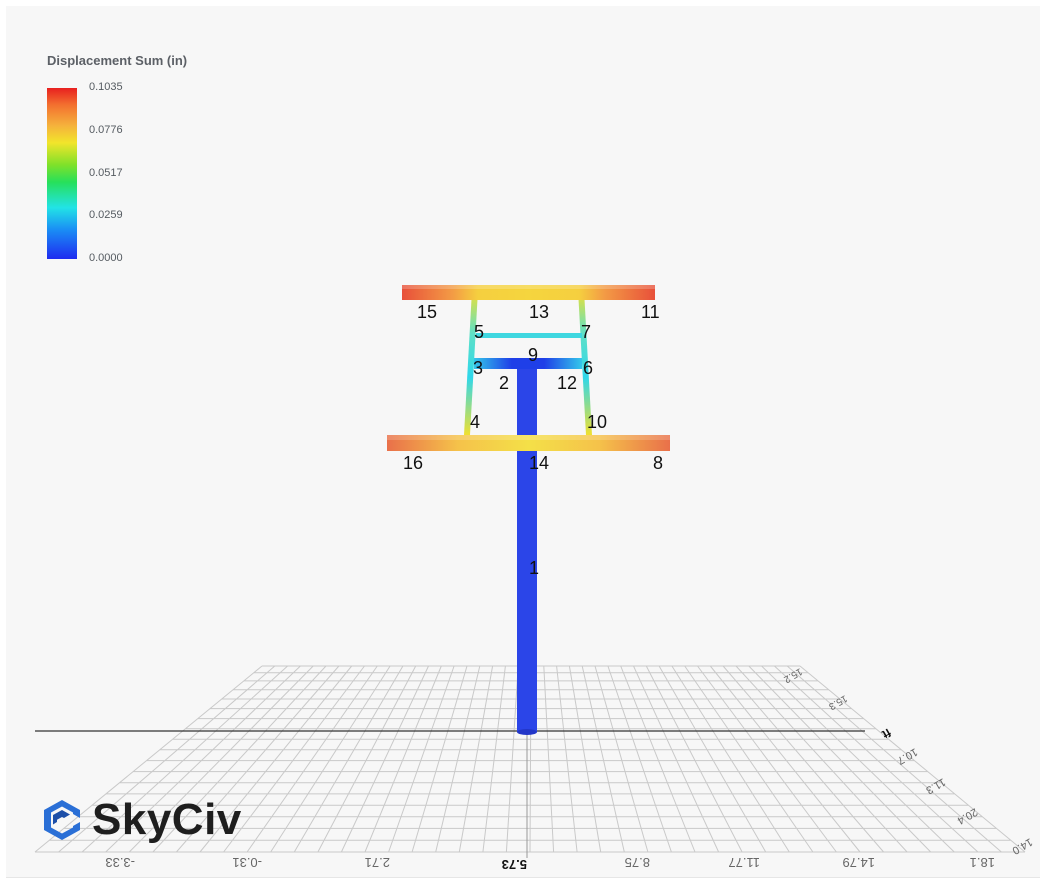 Image resolution: width=1040 pixels, height=887 pixels. Describe the element at coordinates (475, 422) in the screenshot. I see `node-label: 4` at that location.